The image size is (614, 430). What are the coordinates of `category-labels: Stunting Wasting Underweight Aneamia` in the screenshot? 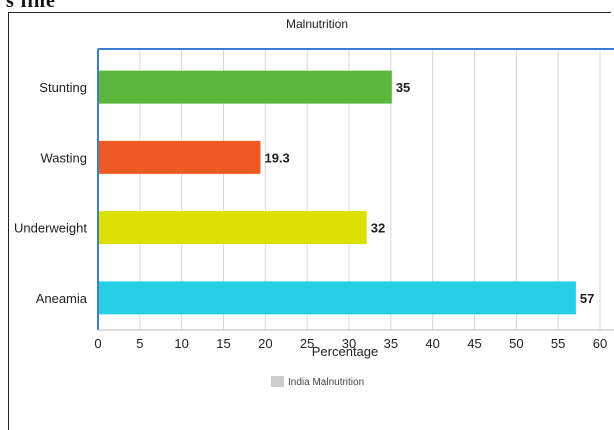 It's located at (51, 193).